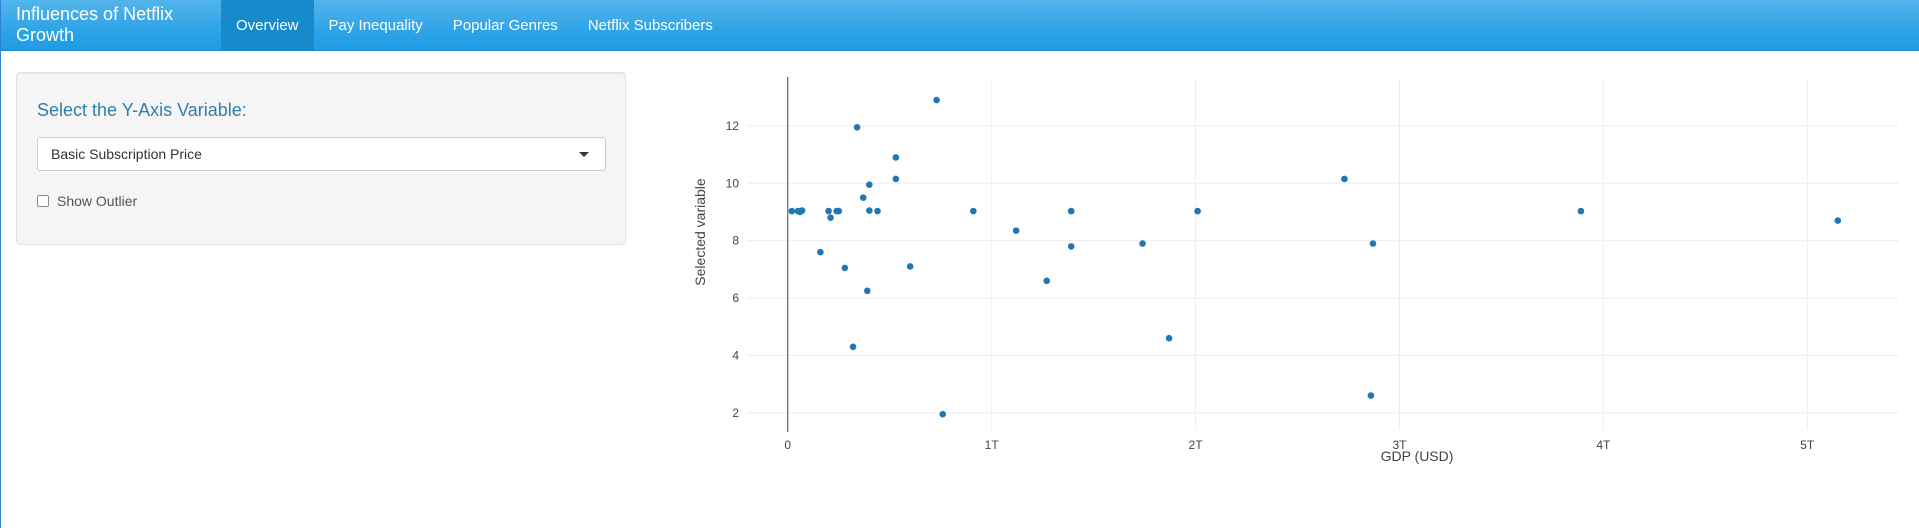 The height and width of the screenshot is (528, 1919). What do you see at coordinates (787, 445) in the screenshot?
I see `x-tick-label: 0` at bounding box center [787, 445].